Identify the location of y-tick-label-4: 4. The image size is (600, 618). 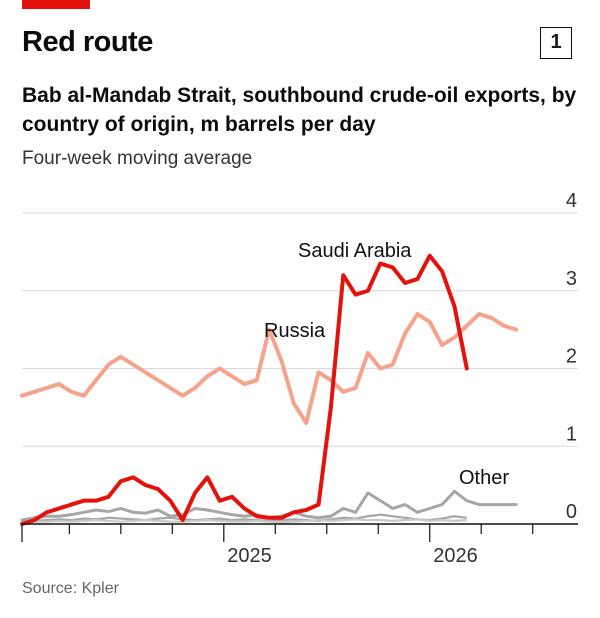
(571, 201).